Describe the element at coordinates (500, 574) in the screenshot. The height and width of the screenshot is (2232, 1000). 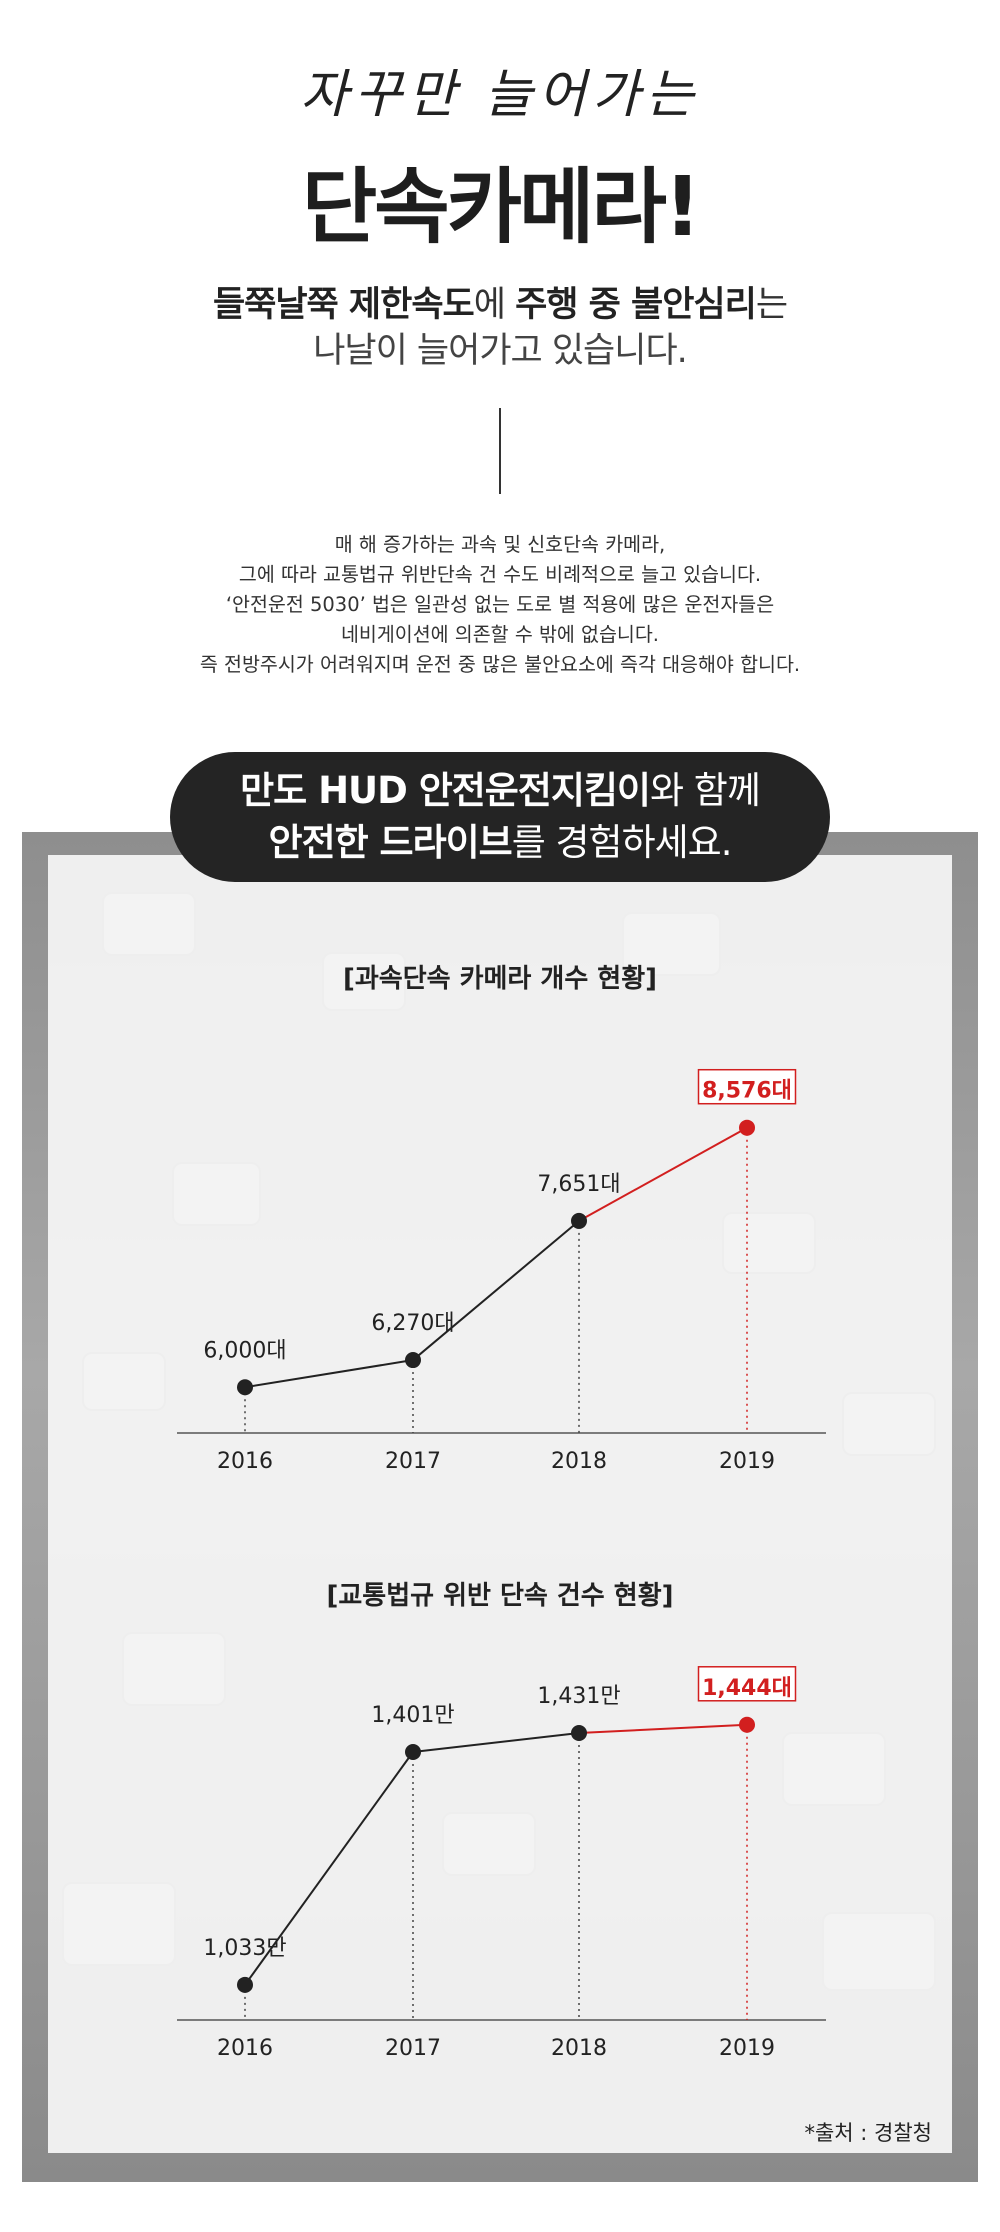
I see `paragraph-line: 그에 따라 교통법규 위반단속 건 수도 비례적으로 늘고 있습니다.` at that location.